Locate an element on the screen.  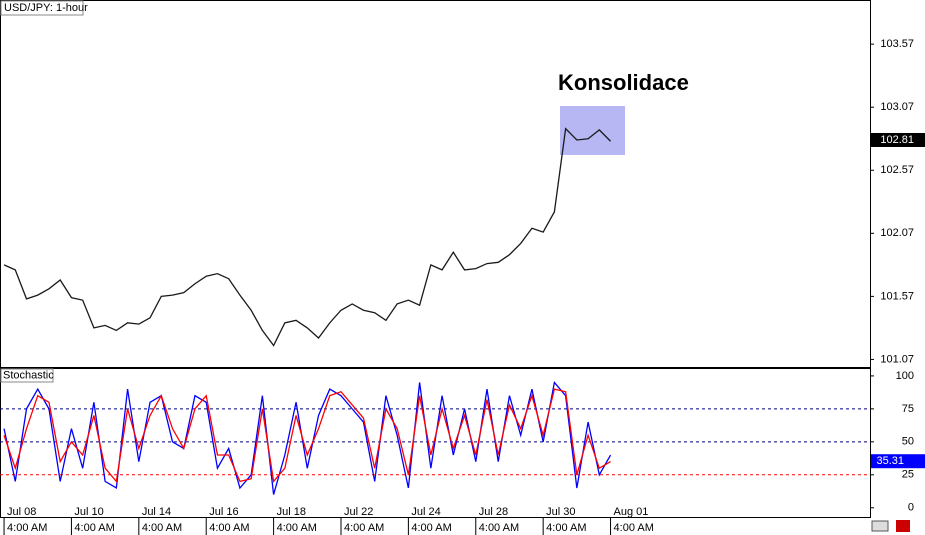
x-tick-label: Jul 24 is located at coordinates (425, 512).